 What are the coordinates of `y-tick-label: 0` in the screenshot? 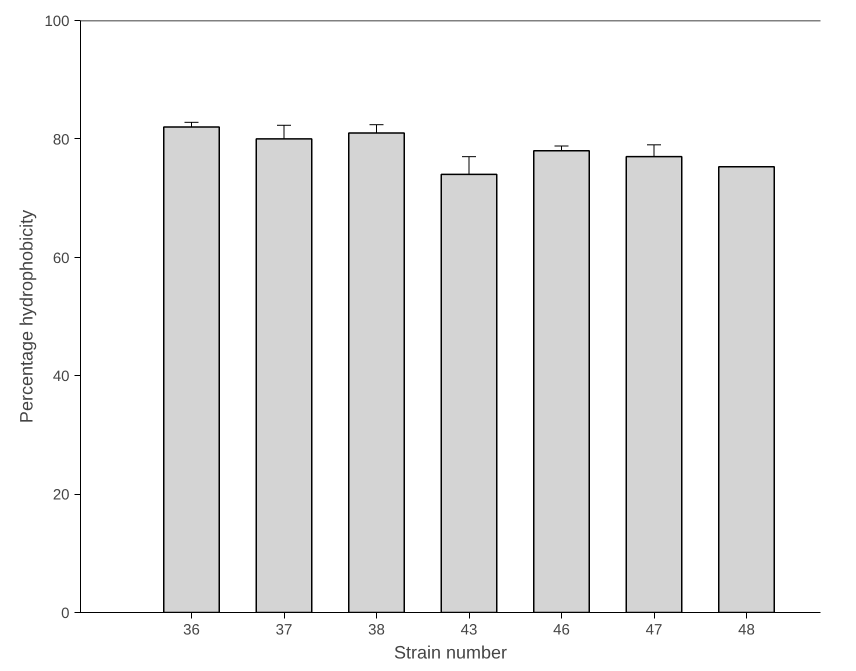 It's located at (65, 613).